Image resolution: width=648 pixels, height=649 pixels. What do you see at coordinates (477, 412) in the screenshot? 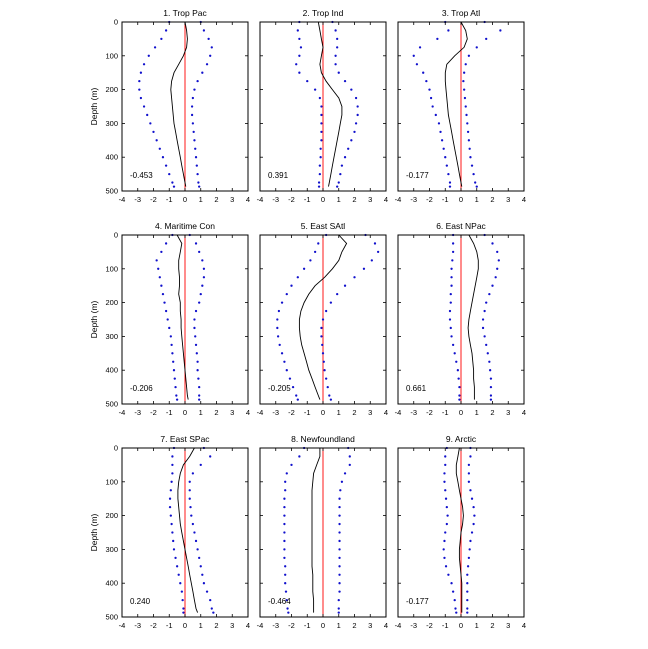
I see `x-tick-label: 1` at bounding box center [477, 412].